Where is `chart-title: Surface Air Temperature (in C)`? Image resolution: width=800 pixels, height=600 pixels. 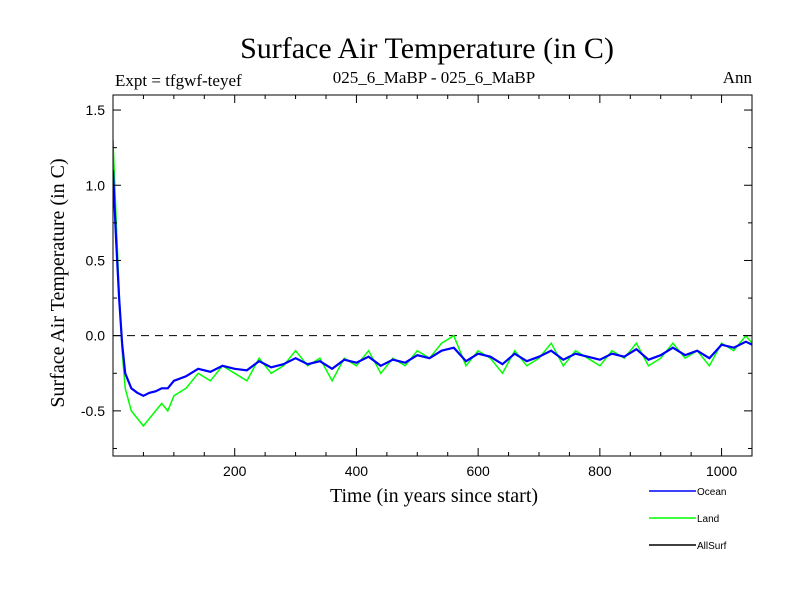
chart-title: Surface Air Temperature (in C) is located at coordinates (427, 48).